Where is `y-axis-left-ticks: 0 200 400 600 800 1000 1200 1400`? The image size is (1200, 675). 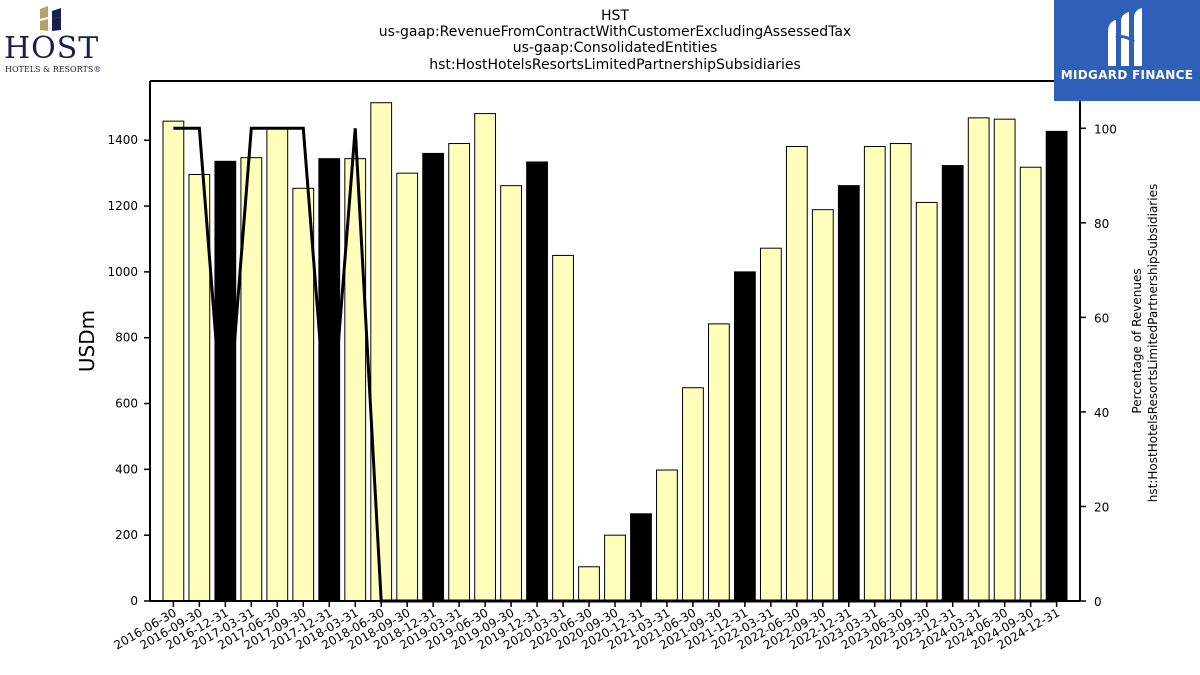
y-axis-left-ticks: 0 200 400 600 800 1000 1200 1400 is located at coordinates (128, 370).